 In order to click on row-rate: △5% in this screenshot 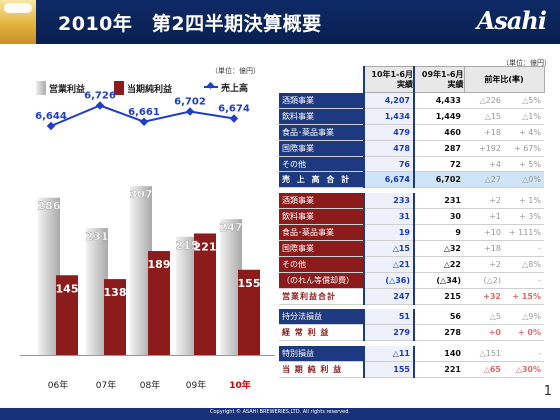, I will do `click(524, 100)`.